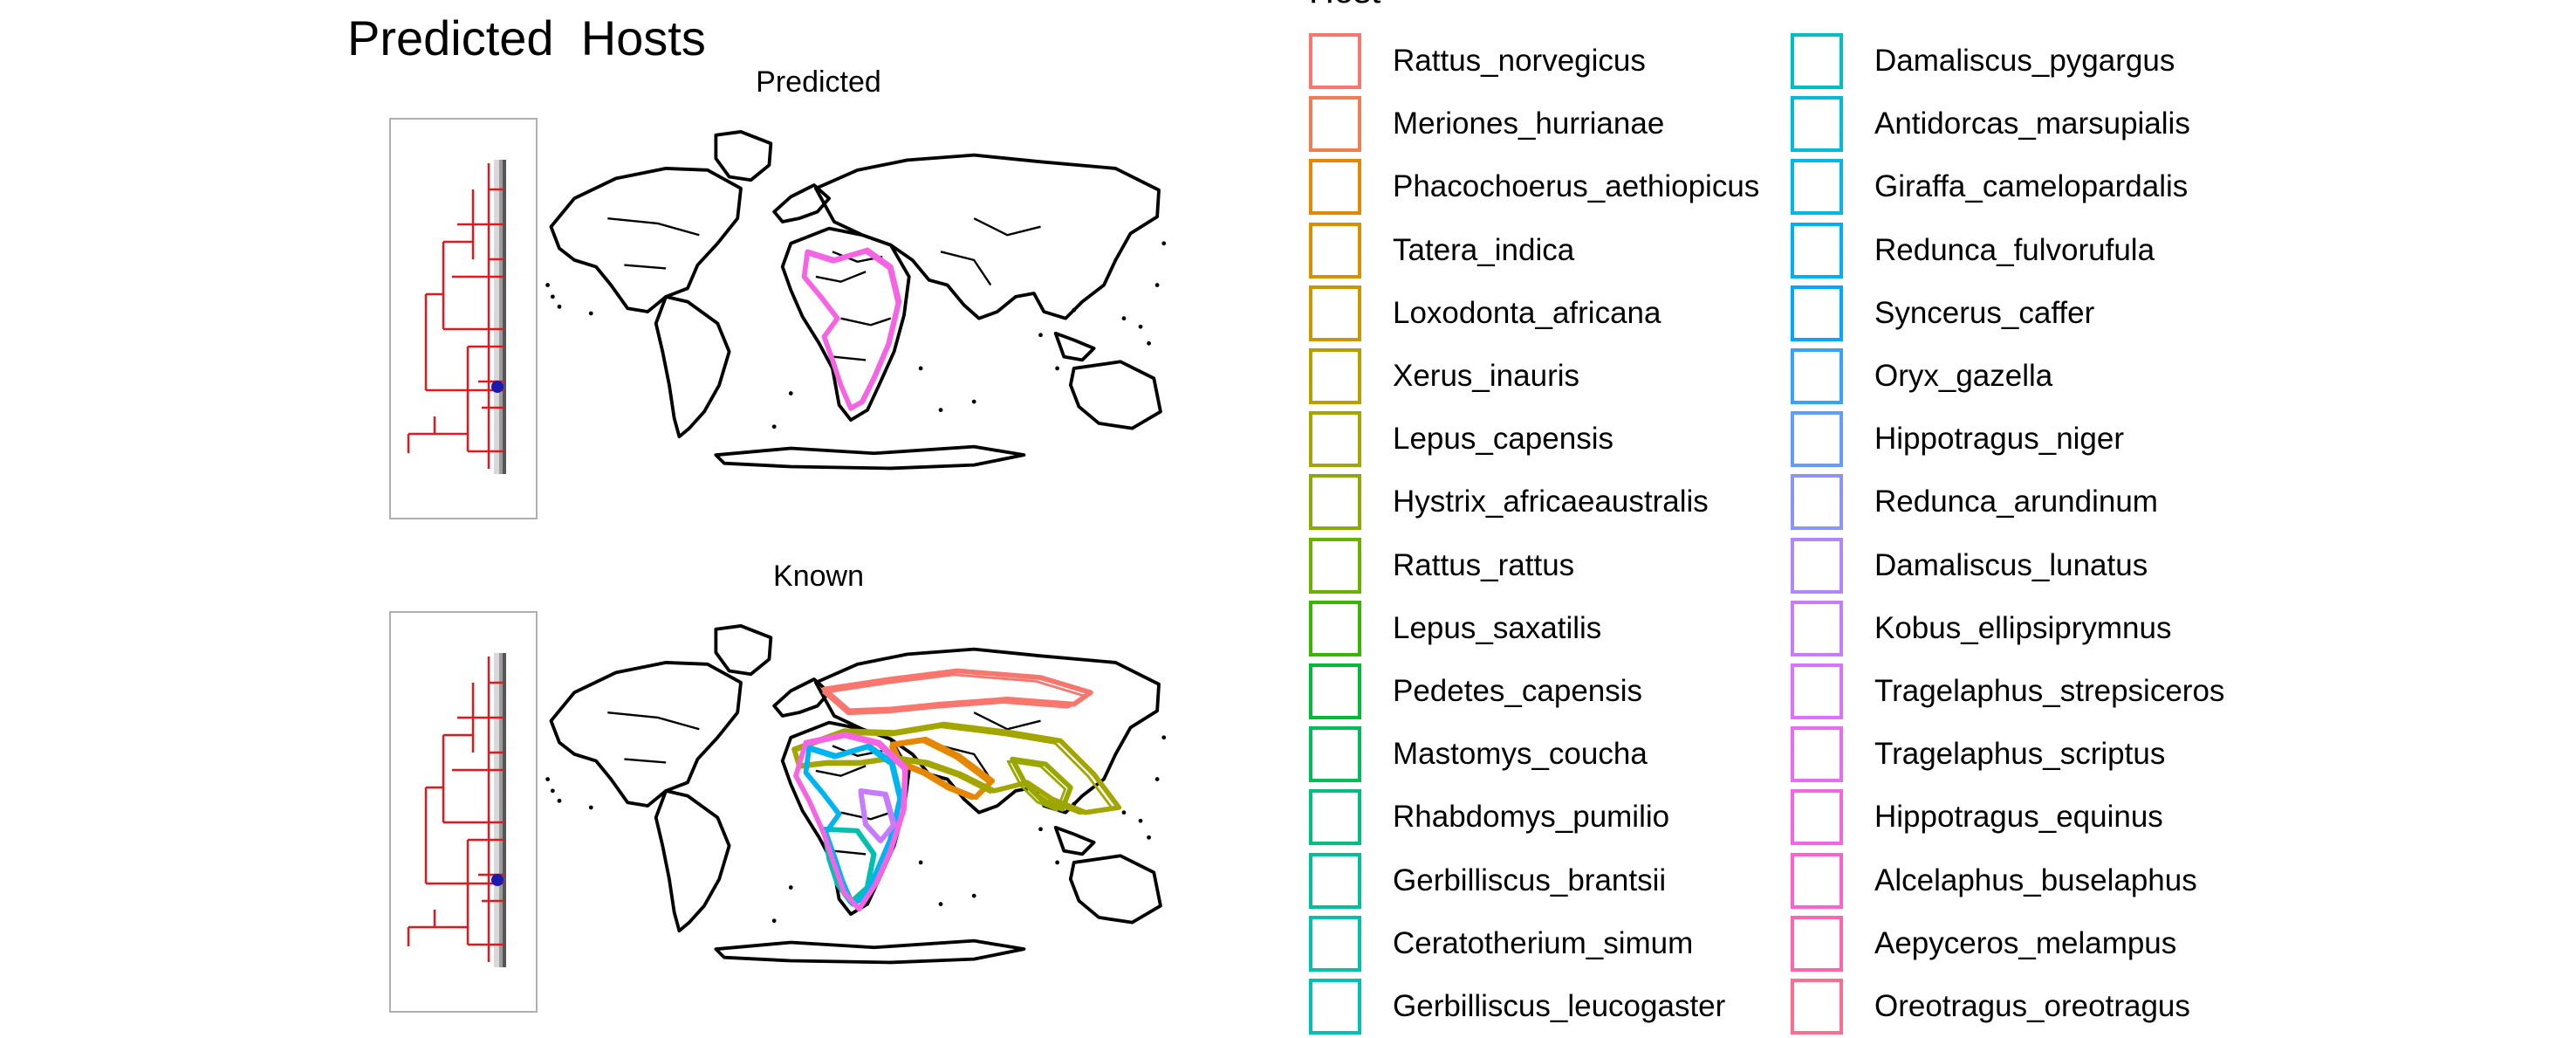 This screenshot has height=1038, width=2576. What do you see at coordinates (1484, 250) in the screenshot?
I see `legend-label: Tatera_indica` at bounding box center [1484, 250].